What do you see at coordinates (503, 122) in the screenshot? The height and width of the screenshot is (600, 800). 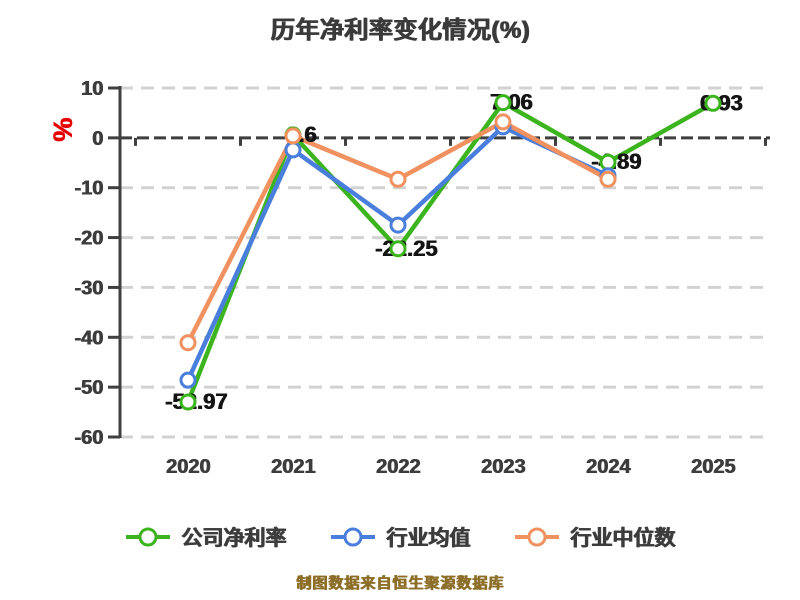 I see `marker-2-2023` at bounding box center [503, 122].